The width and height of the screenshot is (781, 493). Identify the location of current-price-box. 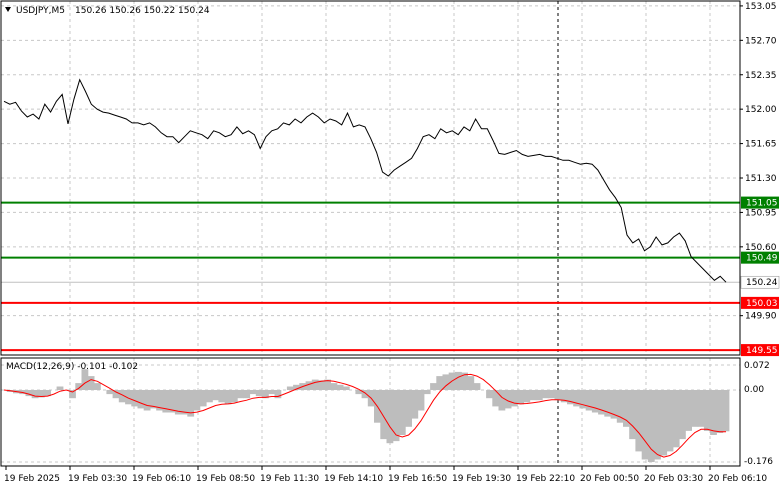
(760, 282).